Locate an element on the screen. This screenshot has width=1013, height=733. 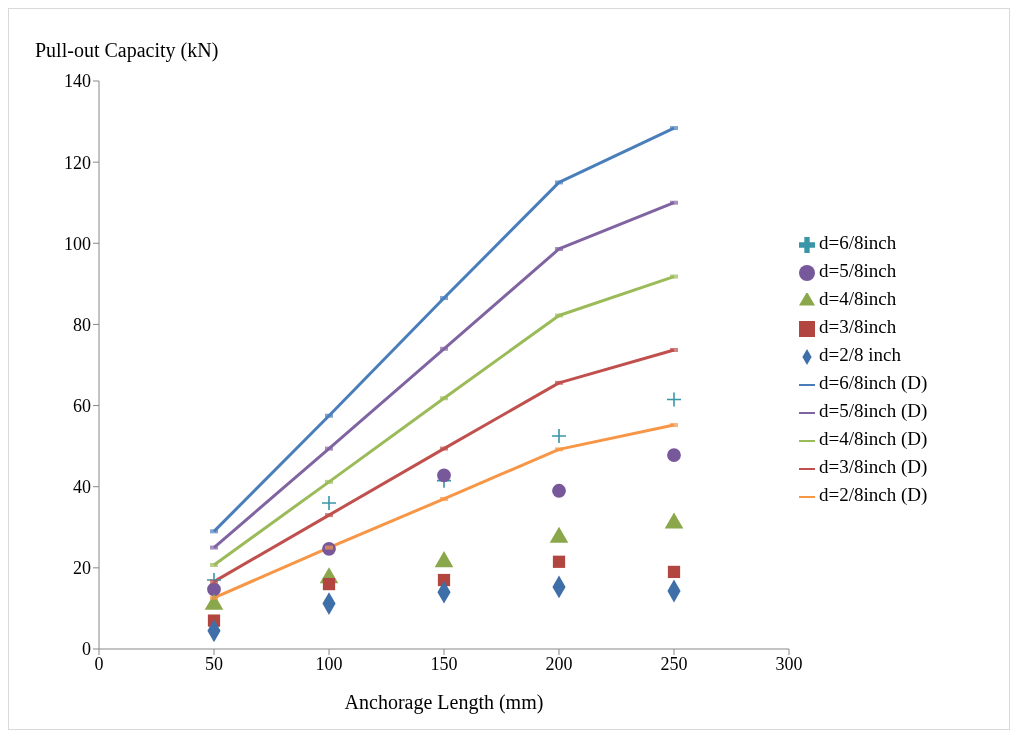
x-axis-title: Anchorage Length (mm) is located at coordinates (444, 702).